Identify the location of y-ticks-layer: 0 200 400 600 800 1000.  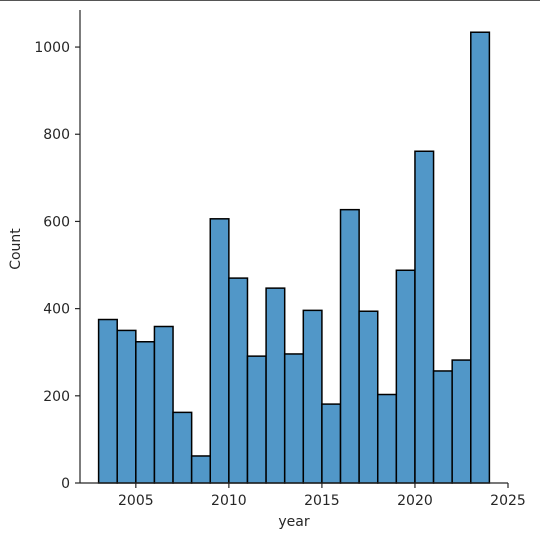
(57, 266).